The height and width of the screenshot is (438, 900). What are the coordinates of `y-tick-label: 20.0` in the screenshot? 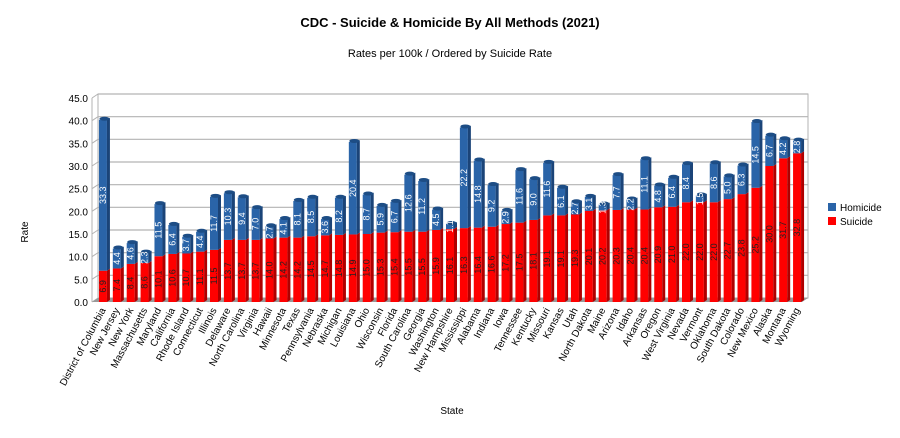 It's located at (79, 212).